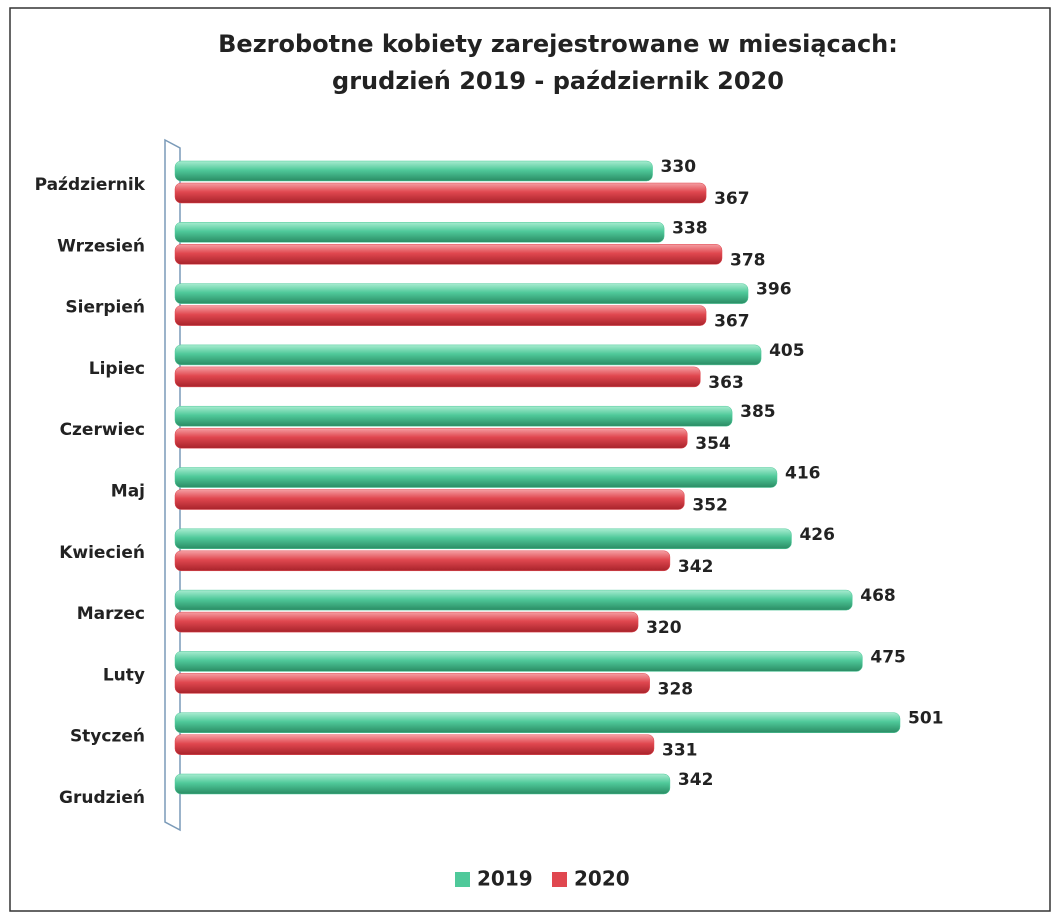 This screenshot has width=1052, height=913. I want to click on category-label: Czerwiec, so click(102, 430).